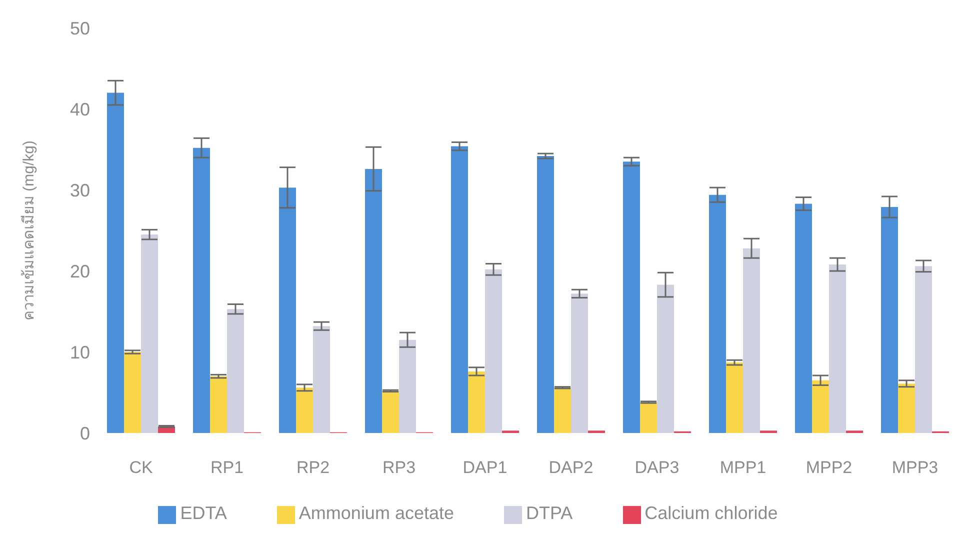  What do you see at coordinates (657, 468) in the screenshot?
I see `x-tick-label: DAP3` at bounding box center [657, 468].